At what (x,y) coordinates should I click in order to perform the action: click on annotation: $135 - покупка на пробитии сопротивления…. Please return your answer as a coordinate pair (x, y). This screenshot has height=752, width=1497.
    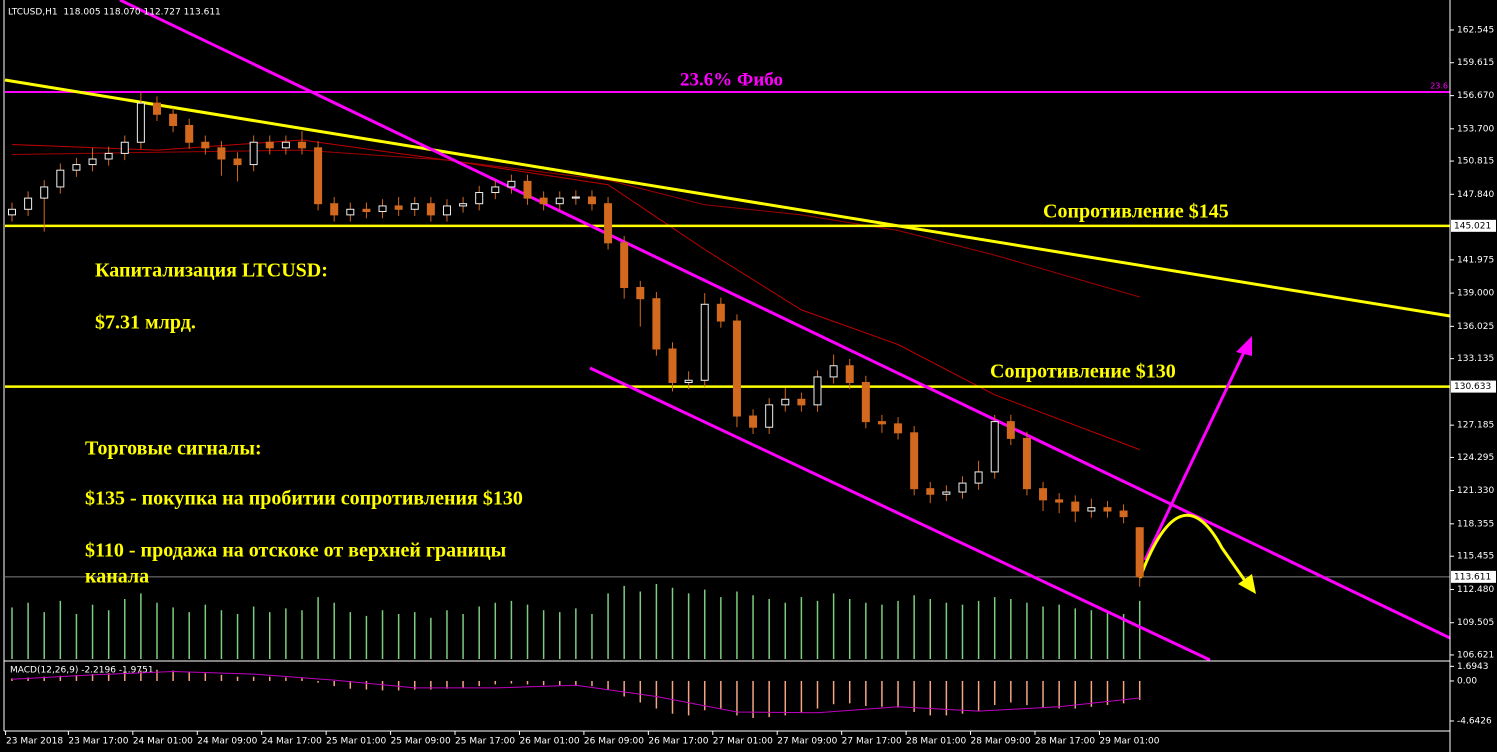
    Looking at the image, I should click on (304, 499).